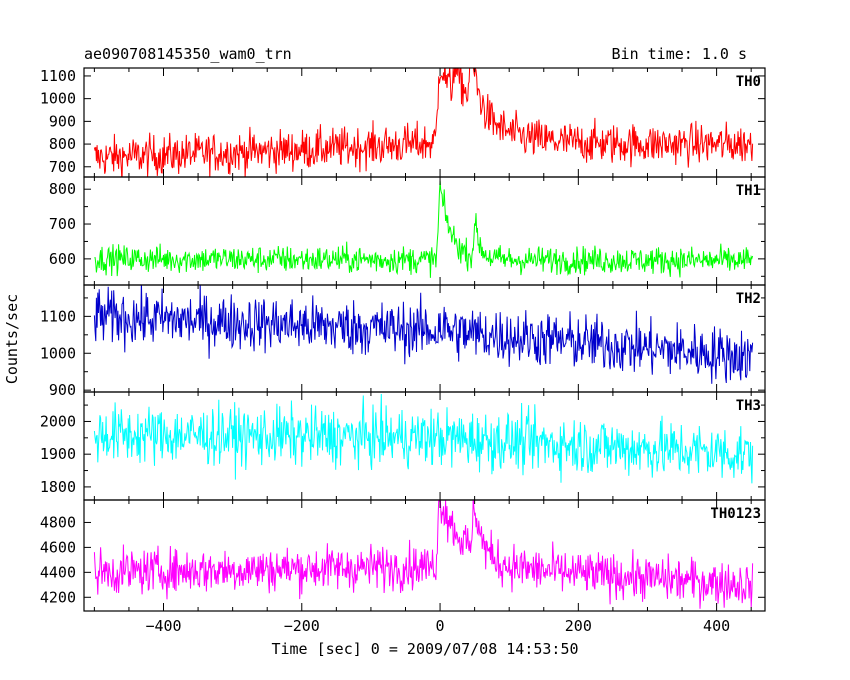  What do you see at coordinates (735, 514) in the screenshot?
I see `panel-label-th0123: TH0123` at bounding box center [735, 514].